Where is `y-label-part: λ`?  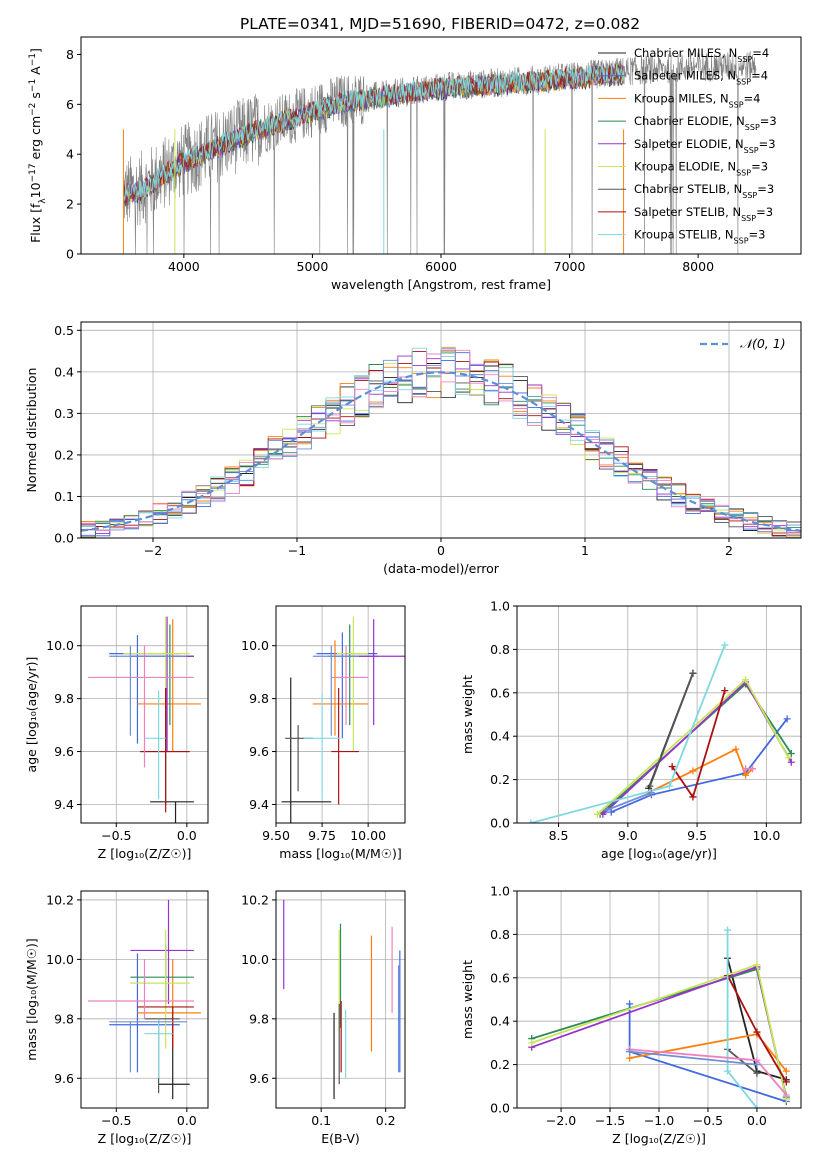 y-label-part: λ is located at coordinates (43, 201).